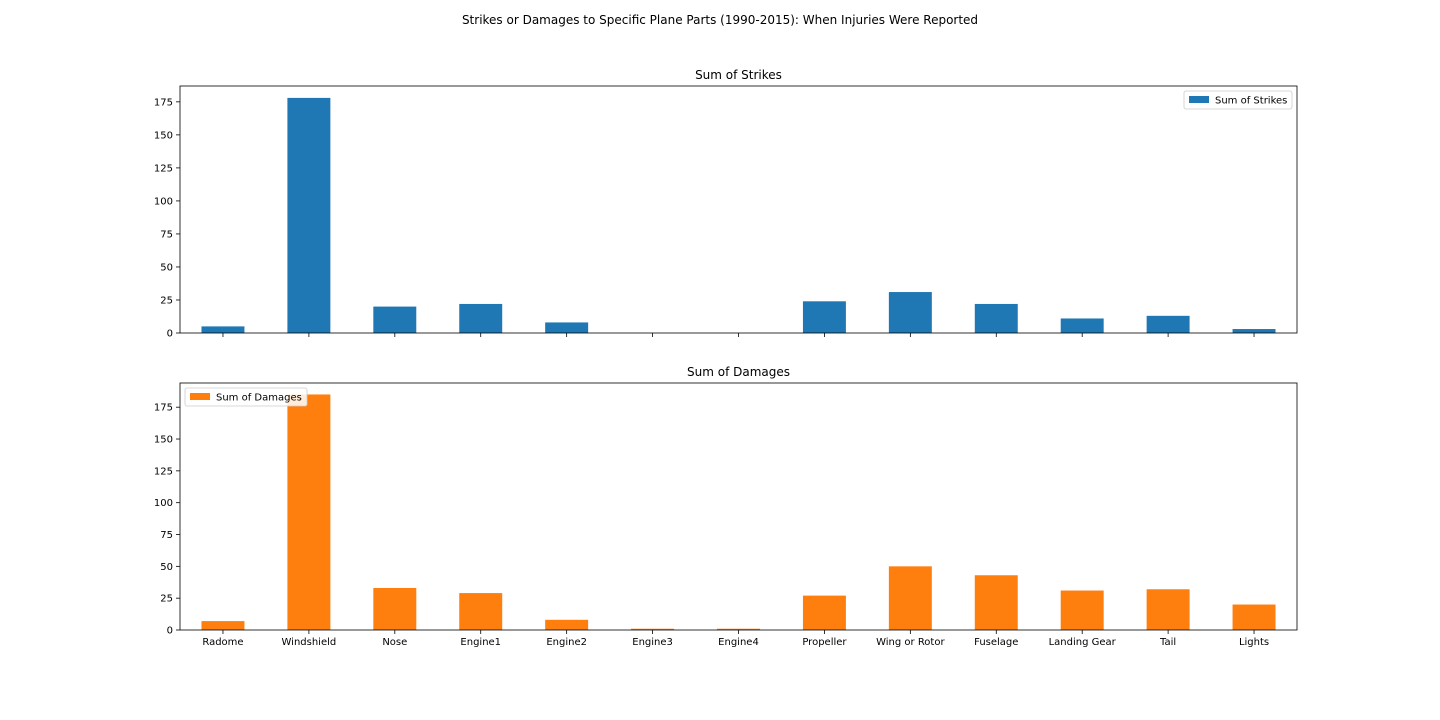 This screenshot has width=1440, height=720. Describe the element at coordinates (1083, 642) in the screenshot. I see `x-tick-label-landing-gear: Landing Gear` at that location.